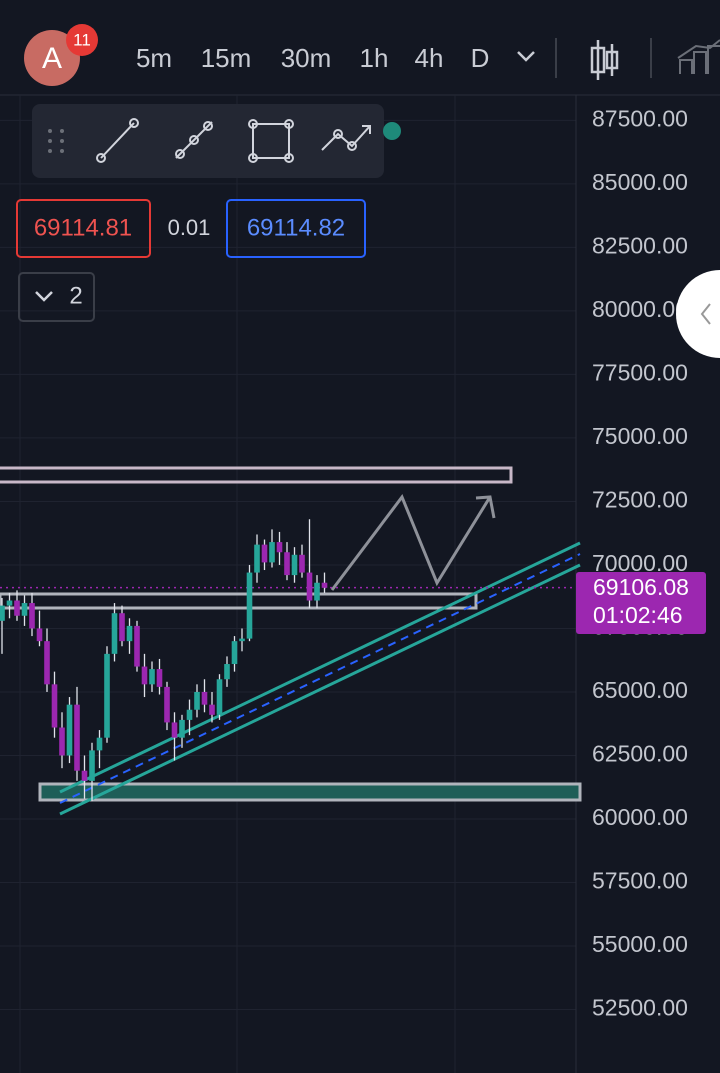  I want to click on timeframe: 30m, so click(306, 58).